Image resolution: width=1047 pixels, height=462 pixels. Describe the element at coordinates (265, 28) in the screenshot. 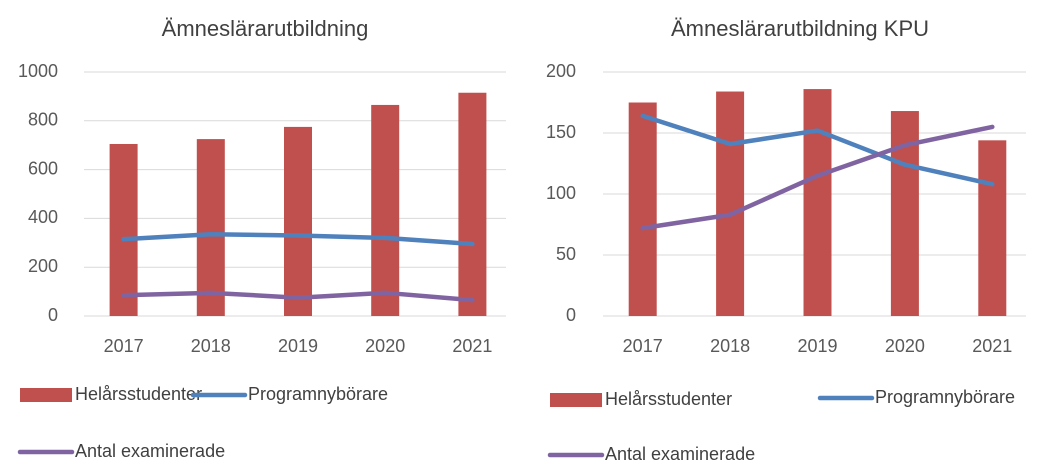

I see `chart-title: Ämneslärarutbildning` at that location.